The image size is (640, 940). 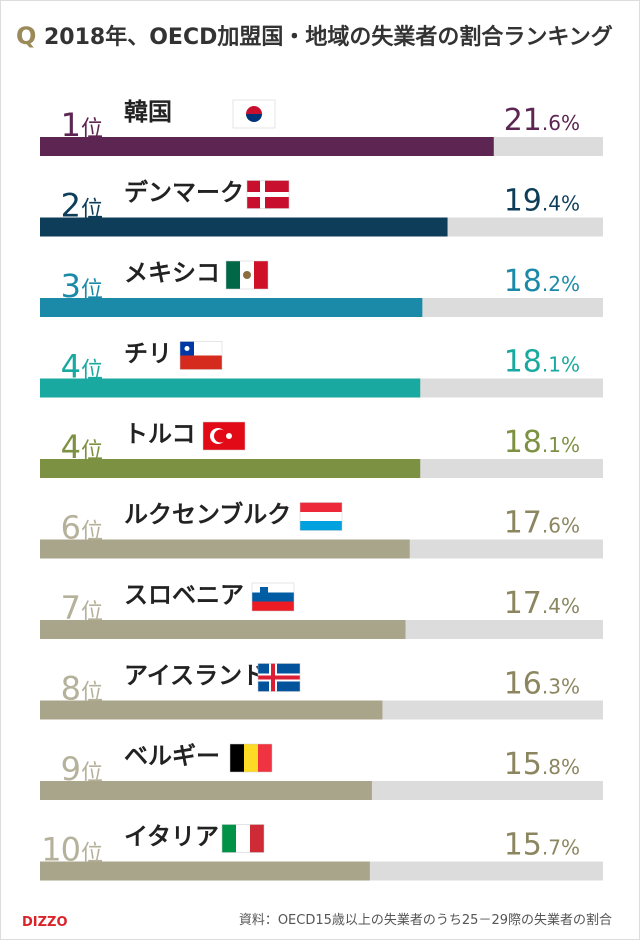 I want to click on category-label: 韓国, so click(x=148, y=112).